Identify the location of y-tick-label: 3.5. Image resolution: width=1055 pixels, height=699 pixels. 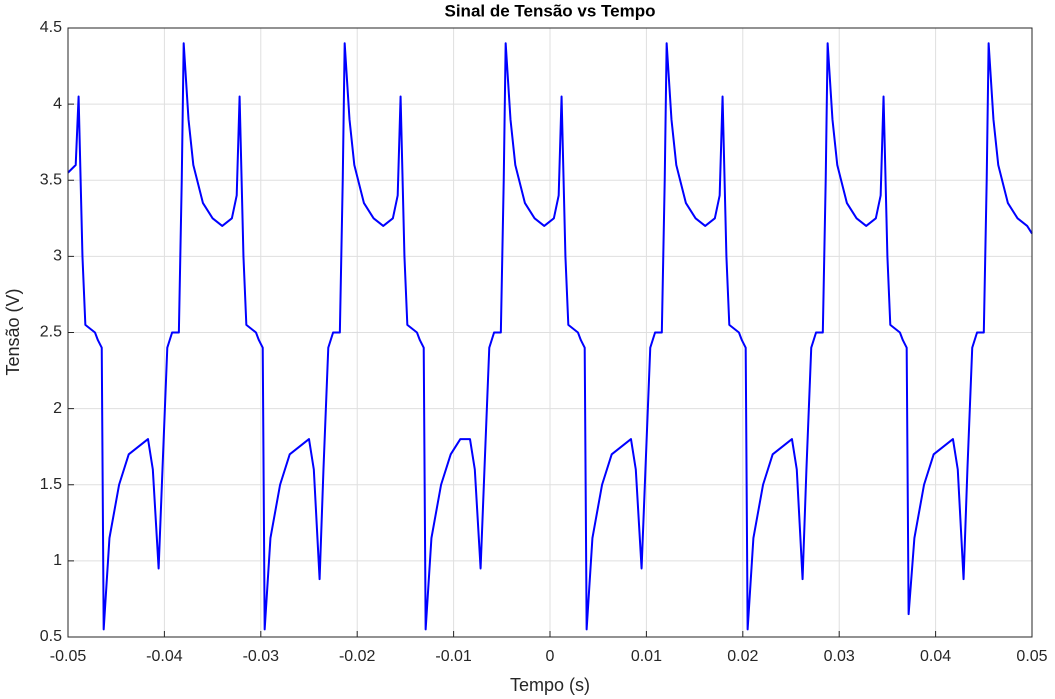
(51, 179).